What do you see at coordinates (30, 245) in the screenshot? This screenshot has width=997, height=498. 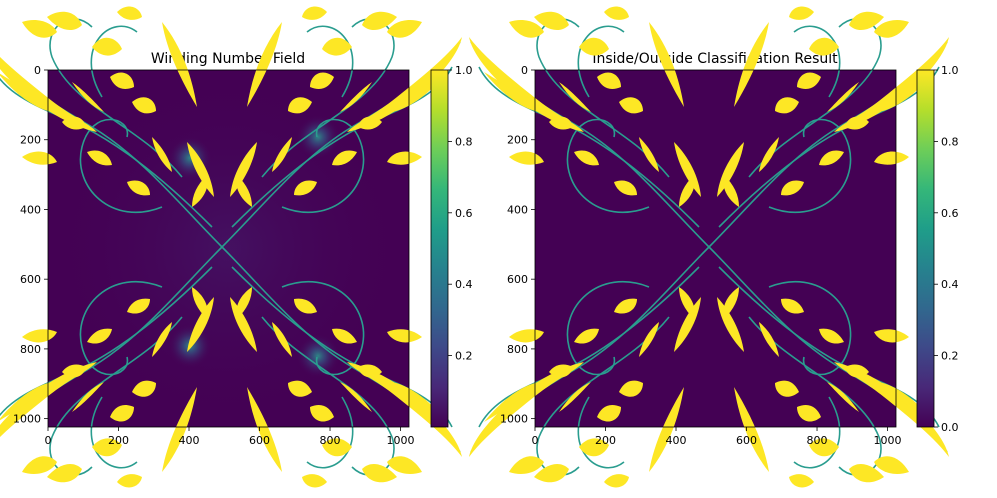 I see `left-y-axis: 0 200 400 600 800 1000` at bounding box center [30, 245].